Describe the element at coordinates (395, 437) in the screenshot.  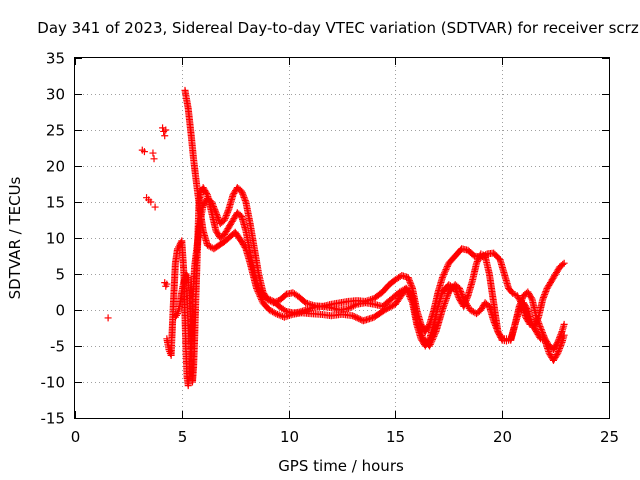
I see `x-tick-label: 15` at that location.